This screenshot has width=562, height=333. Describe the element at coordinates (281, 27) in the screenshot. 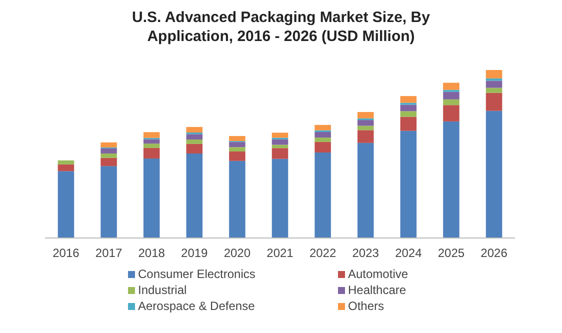

I see `chart-title: U.S. Advanced Packaging Market Size, By Application, 2016 - 2026 (USD Million)` at that location.